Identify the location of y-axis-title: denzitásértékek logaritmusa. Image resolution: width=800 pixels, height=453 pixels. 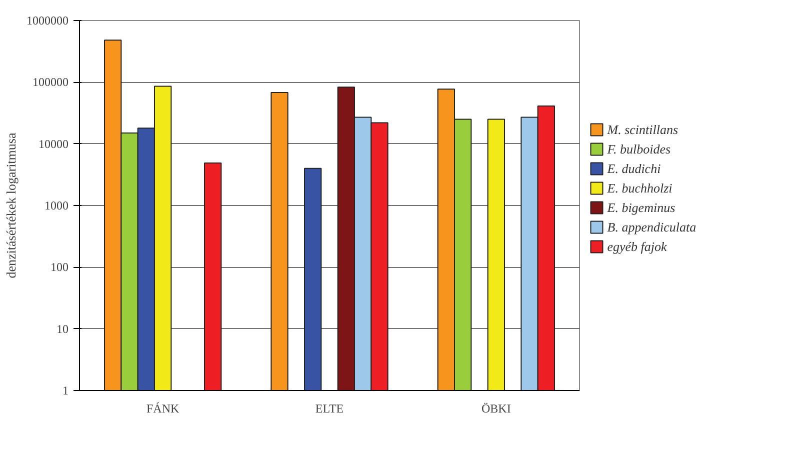
(11, 205).